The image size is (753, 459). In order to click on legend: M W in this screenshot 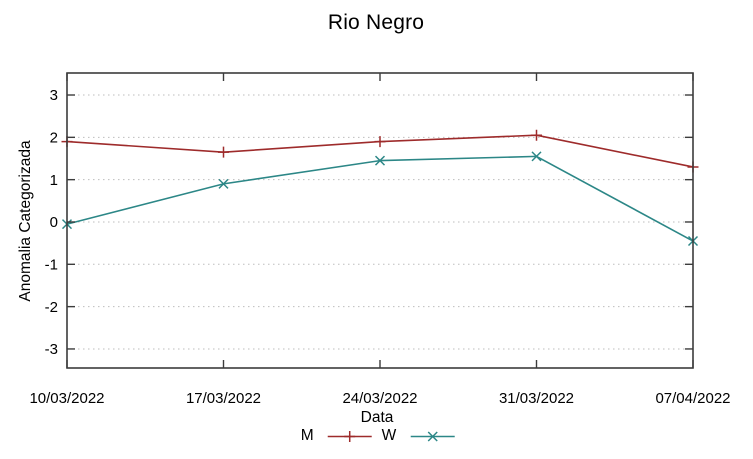, I will do `click(378, 435)`.